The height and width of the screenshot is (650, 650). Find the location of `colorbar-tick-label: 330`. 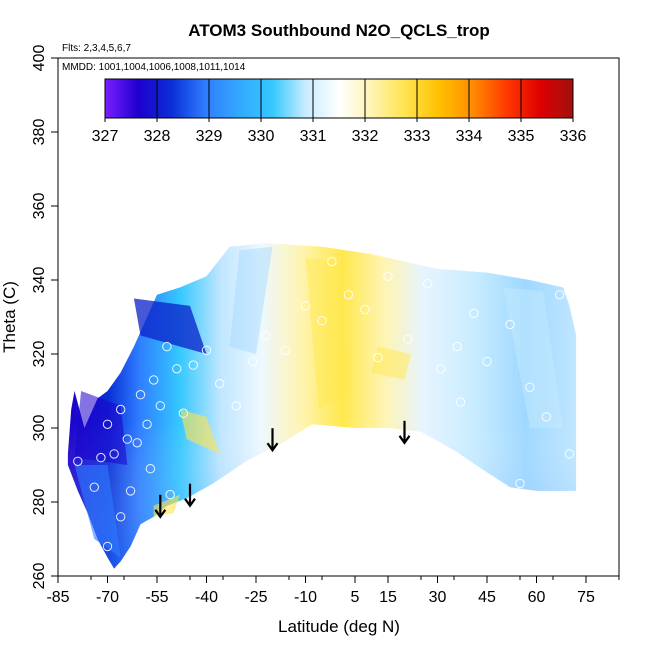

colorbar-tick-label: 330 is located at coordinates (261, 136).